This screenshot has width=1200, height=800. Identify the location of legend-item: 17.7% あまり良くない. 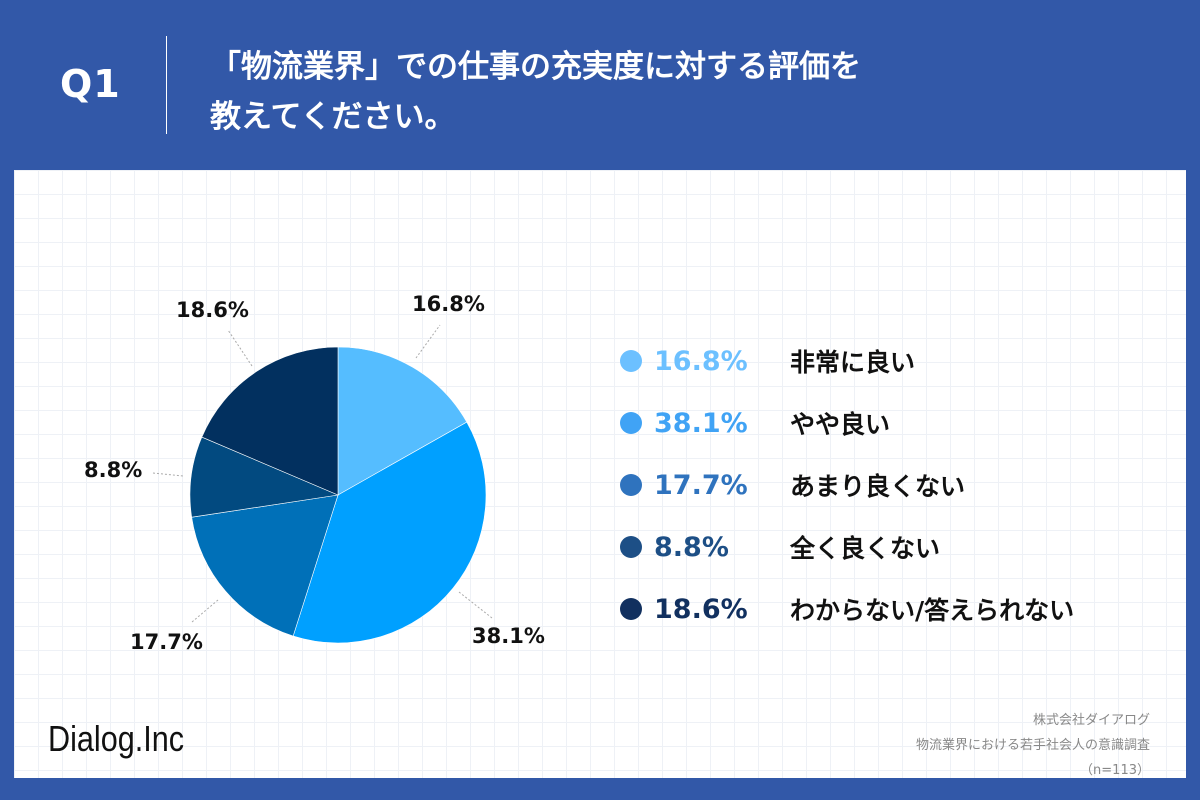
(847, 485).